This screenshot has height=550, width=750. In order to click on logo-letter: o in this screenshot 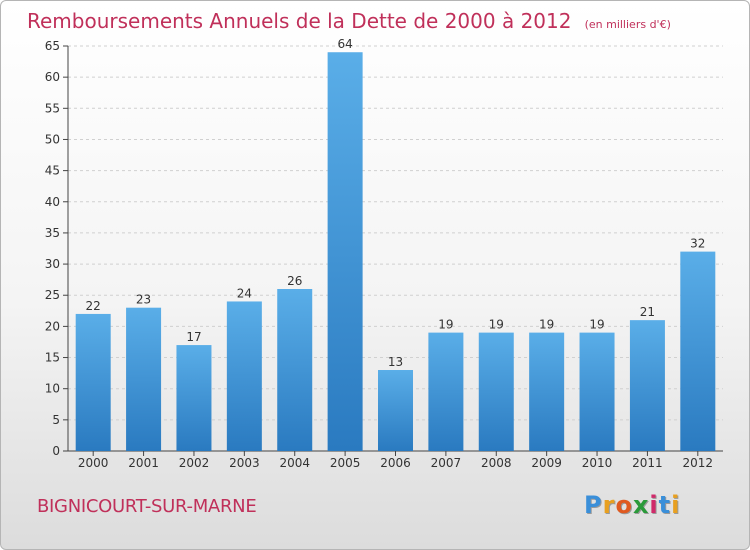, I will do `click(624, 505)`.